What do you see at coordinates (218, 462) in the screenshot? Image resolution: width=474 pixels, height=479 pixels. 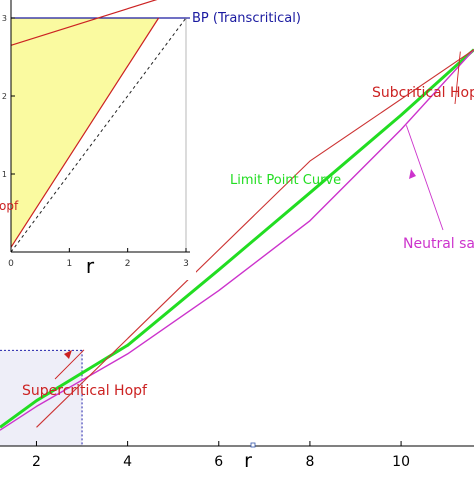 I see `main-x-tick-label-6: 6` at bounding box center [218, 462].